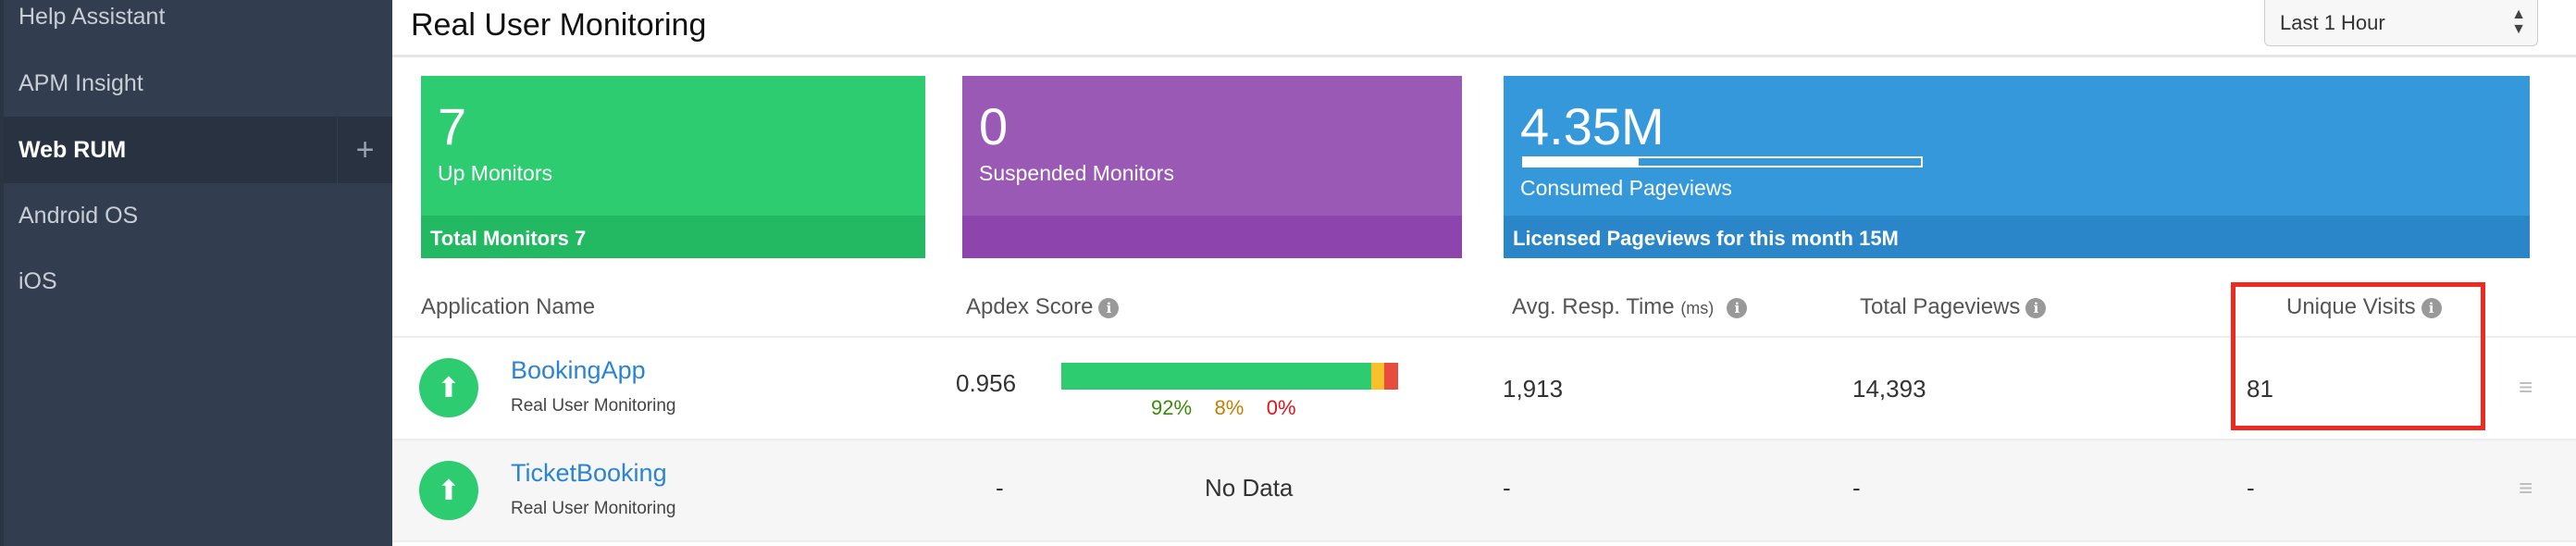  Describe the element at coordinates (2519, 21) in the screenshot. I see `updown-arrow-icon: ▲ ▼` at that location.